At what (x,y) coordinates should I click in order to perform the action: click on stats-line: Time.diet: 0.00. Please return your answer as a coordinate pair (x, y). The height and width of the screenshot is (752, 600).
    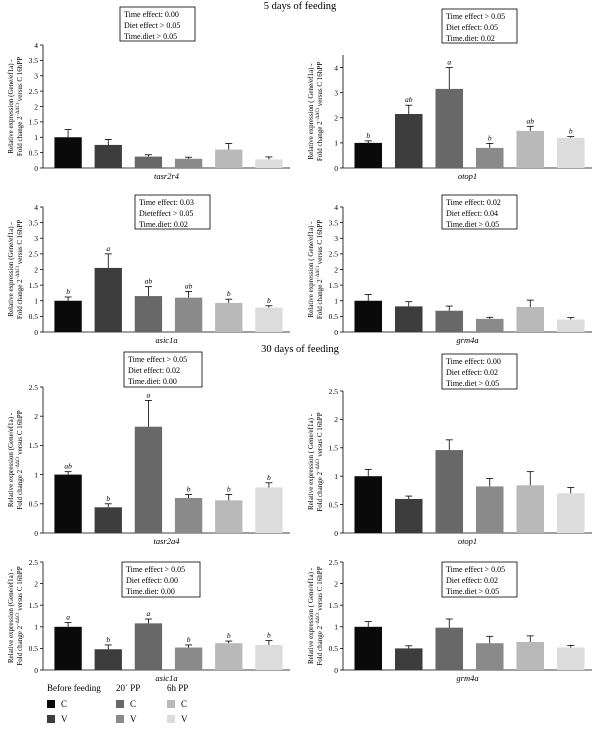
    Looking at the image, I should click on (152, 381).